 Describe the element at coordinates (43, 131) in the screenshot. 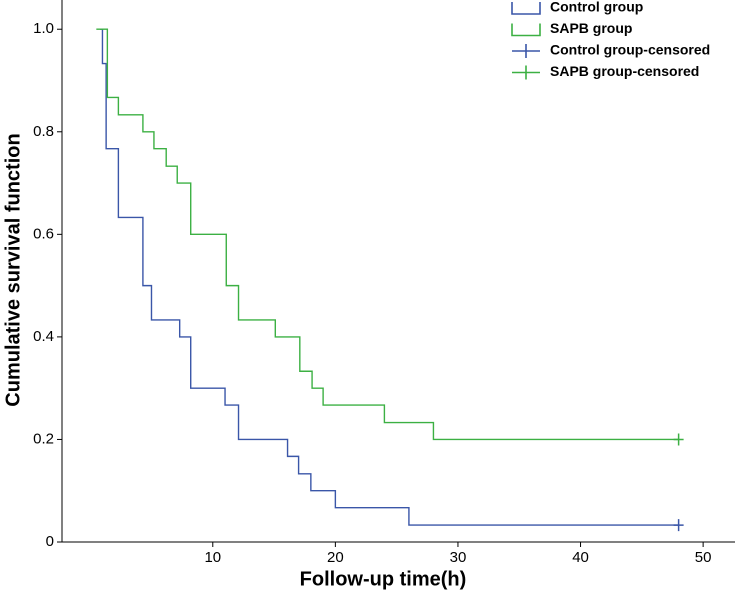

I see `y-tick-label: 0.8` at that location.